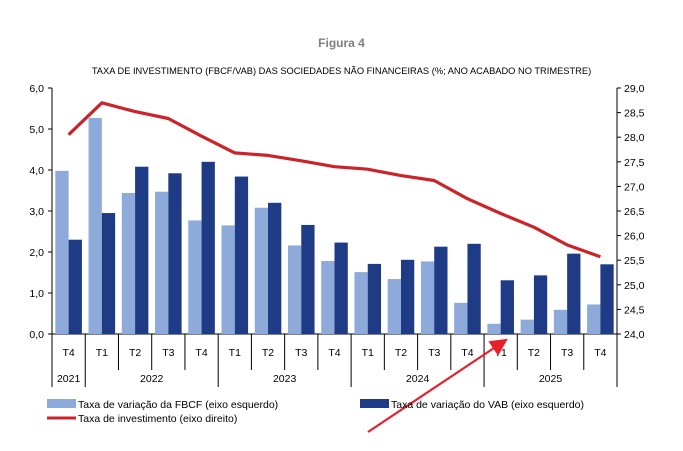  Describe the element at coordinates (36, 171) in the screenshot. I see `left-tick-label: 4,0` at that location.